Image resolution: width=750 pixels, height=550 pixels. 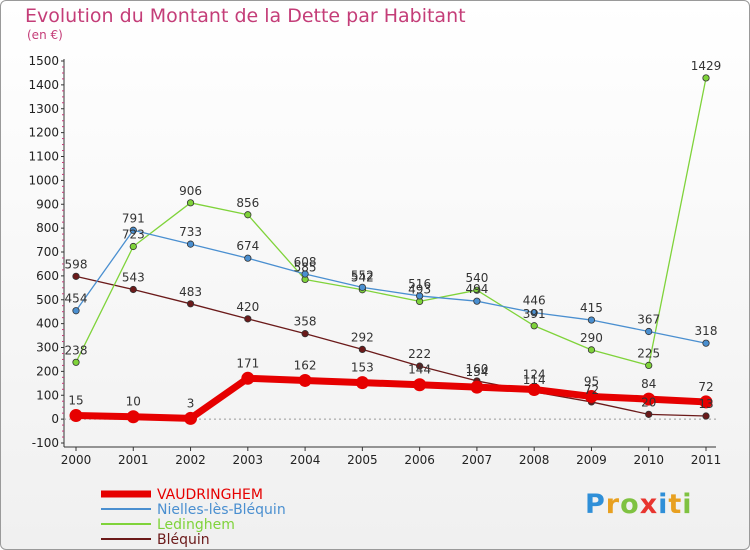 What do you see at coordinates (591, 381) in the screenshot?
I see `data-label: 95` at bounding box center [591, 381].